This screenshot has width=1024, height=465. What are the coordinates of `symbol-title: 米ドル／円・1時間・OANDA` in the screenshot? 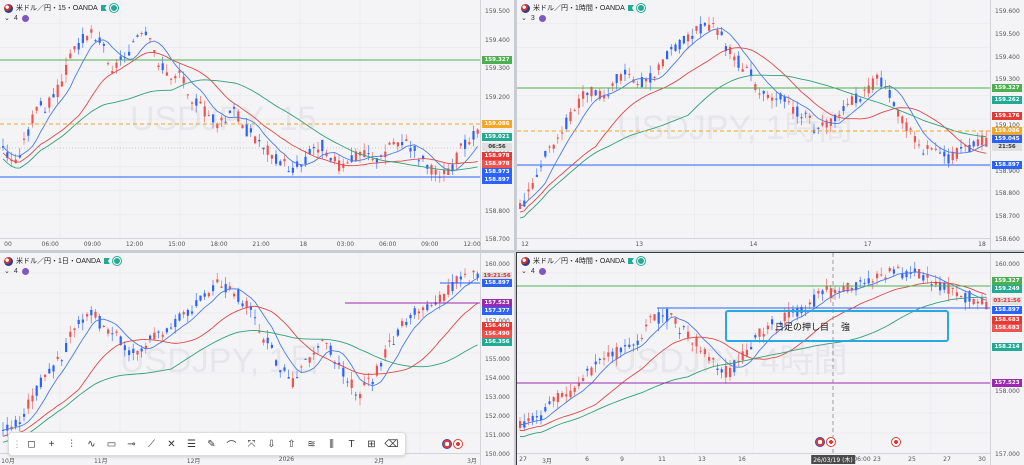 It's located at (579, 8).